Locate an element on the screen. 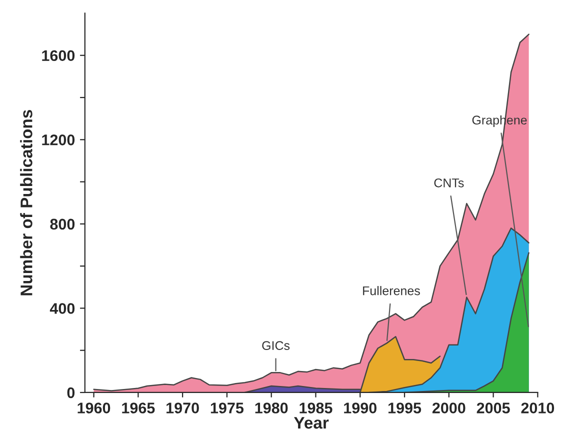  y-tick-label: 0 is located at coordinates (71, 392).